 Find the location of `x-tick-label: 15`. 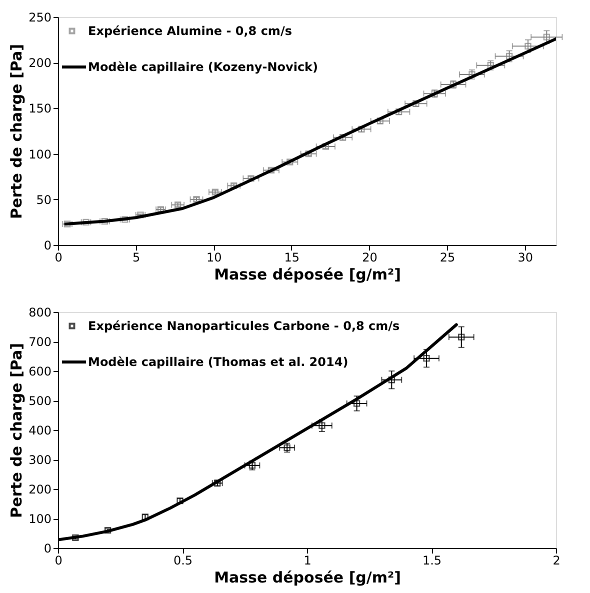

x-tick-label: 15 is located at coordinates (292, 257).